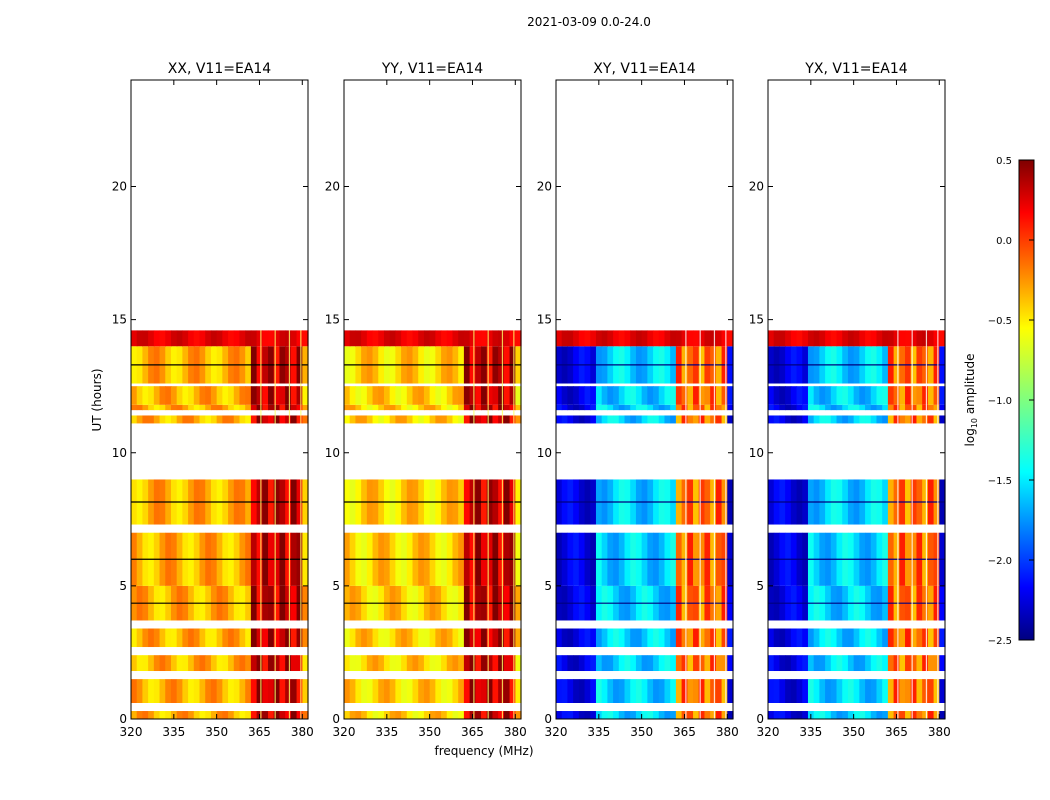 The image size is (1050, 800). Describe the element at coordinates (760, 586) in the screenshot. I see `y-tick-label: 5` at that location.